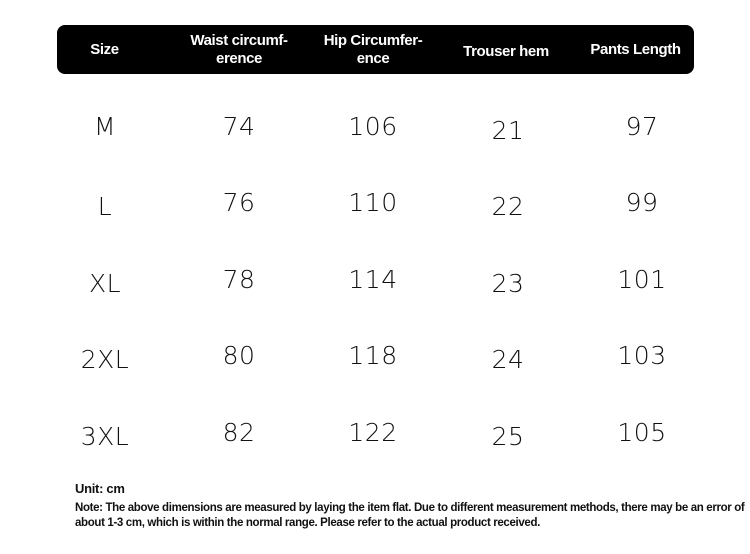 This screenshot has height=554, width=750. I want to click on cell-trouser-hem: 25, so click(508, 436).